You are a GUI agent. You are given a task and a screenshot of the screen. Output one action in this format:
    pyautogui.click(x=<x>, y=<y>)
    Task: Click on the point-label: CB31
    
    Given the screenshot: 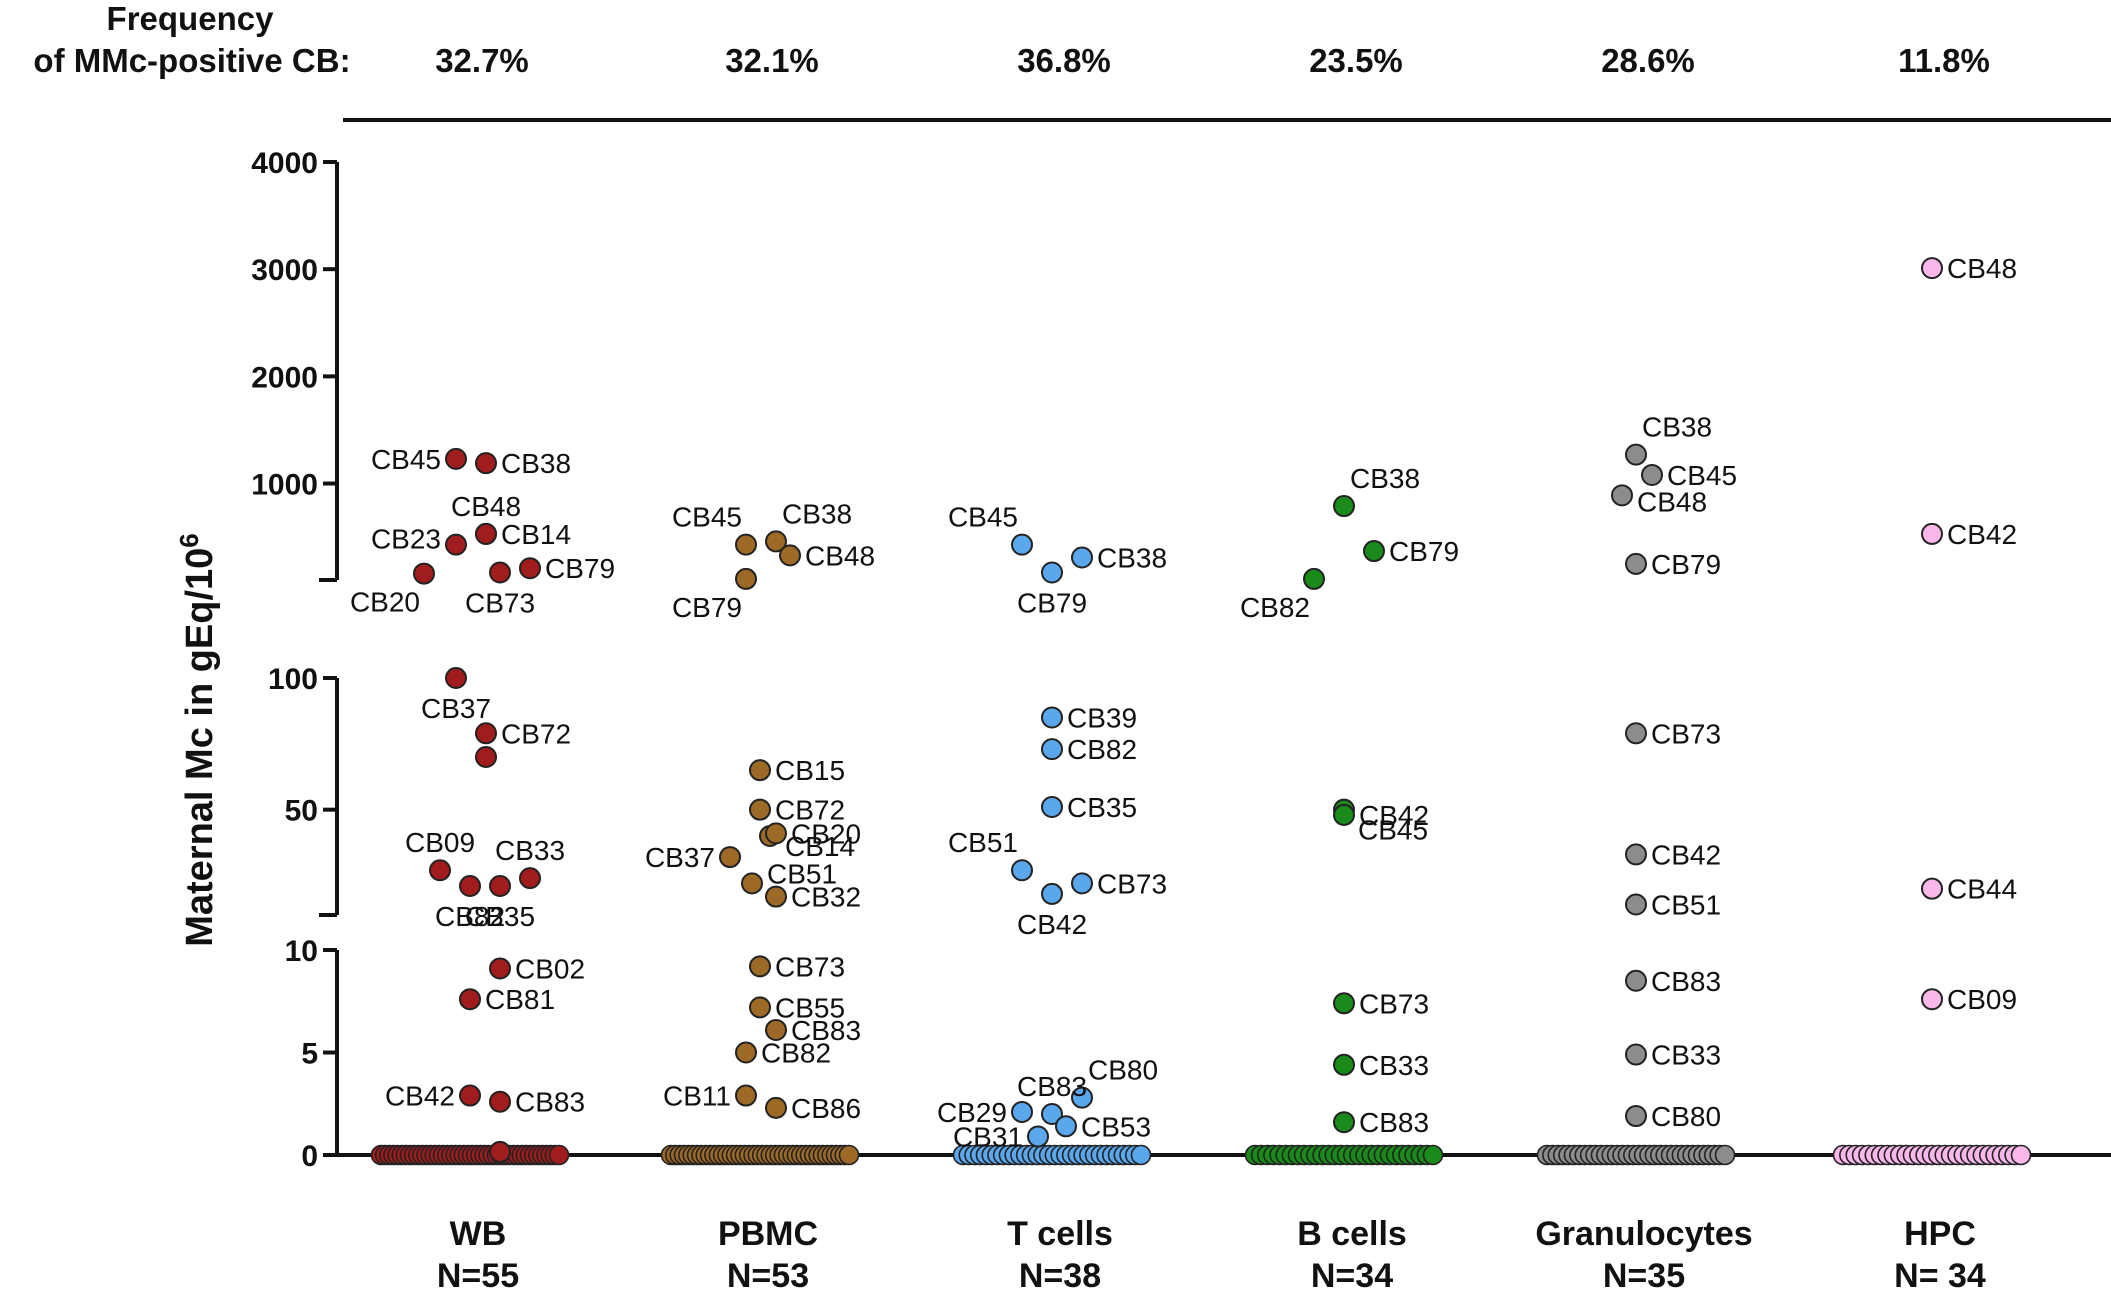 What is the action you would take?
    pyautogui.click(x=988, y=1137)
    